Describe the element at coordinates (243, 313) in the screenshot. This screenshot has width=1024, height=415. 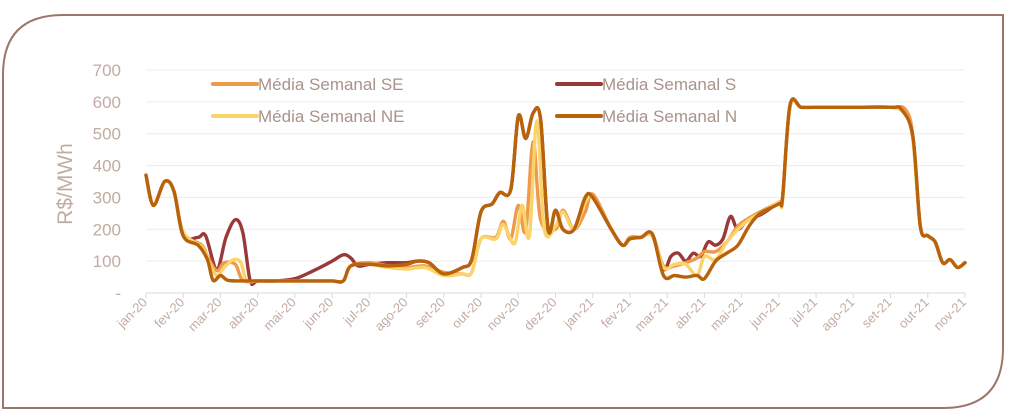
I see `x-tick-label: abr-20` at that location.